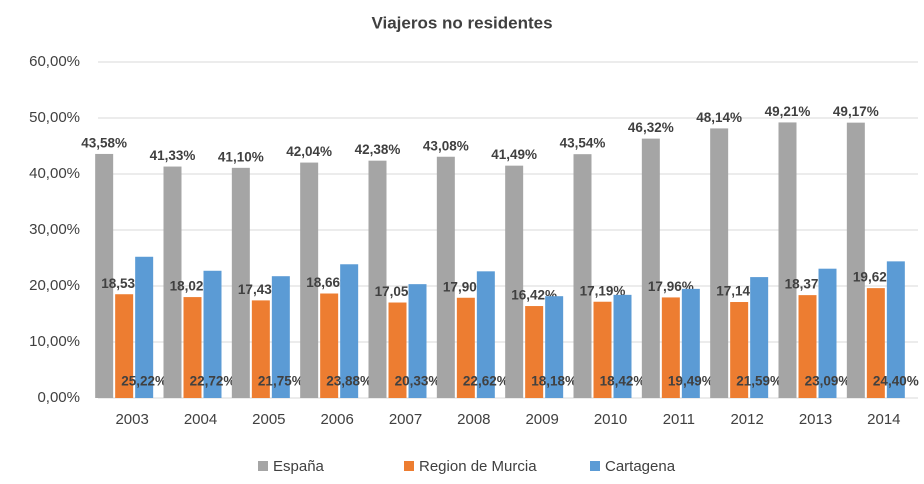  What do you see at coordinates (603, 290) in the screenshot?
I see `data-label: 17,19%` at bounding box center [603, 290].